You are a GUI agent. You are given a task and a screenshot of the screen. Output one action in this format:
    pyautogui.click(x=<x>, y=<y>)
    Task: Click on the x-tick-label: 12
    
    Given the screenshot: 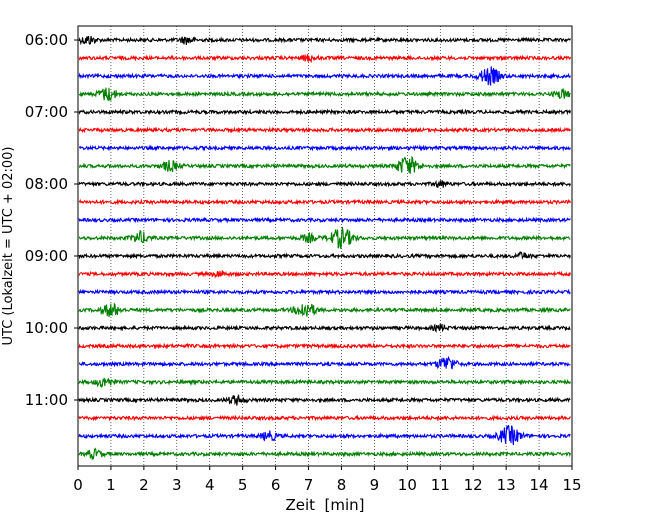 What is the action you would take?
    pyautogui.click(x=473, y=485)
    